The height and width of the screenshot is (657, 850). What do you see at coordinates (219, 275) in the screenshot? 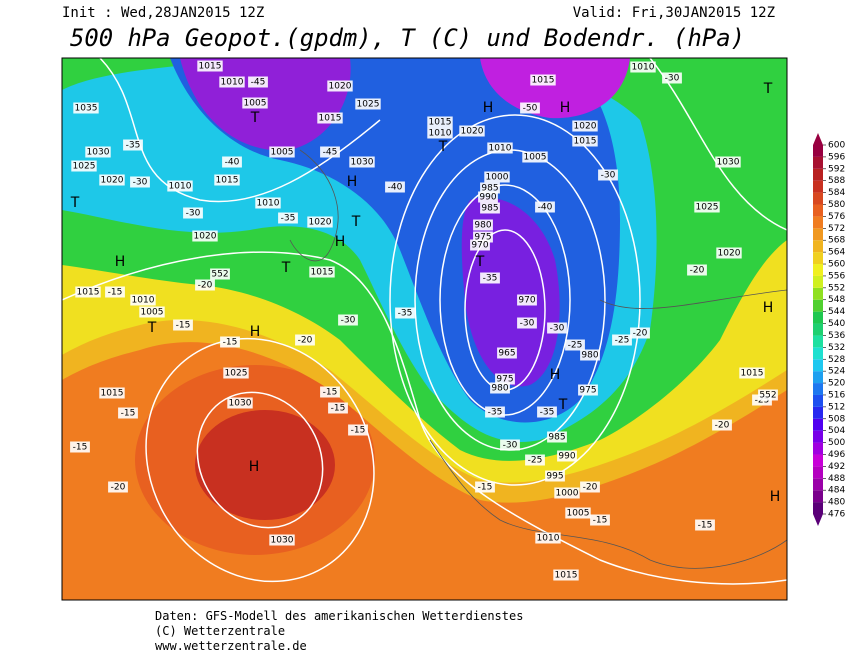
I see `contour-label: 552` at bounding box center [219, 275].